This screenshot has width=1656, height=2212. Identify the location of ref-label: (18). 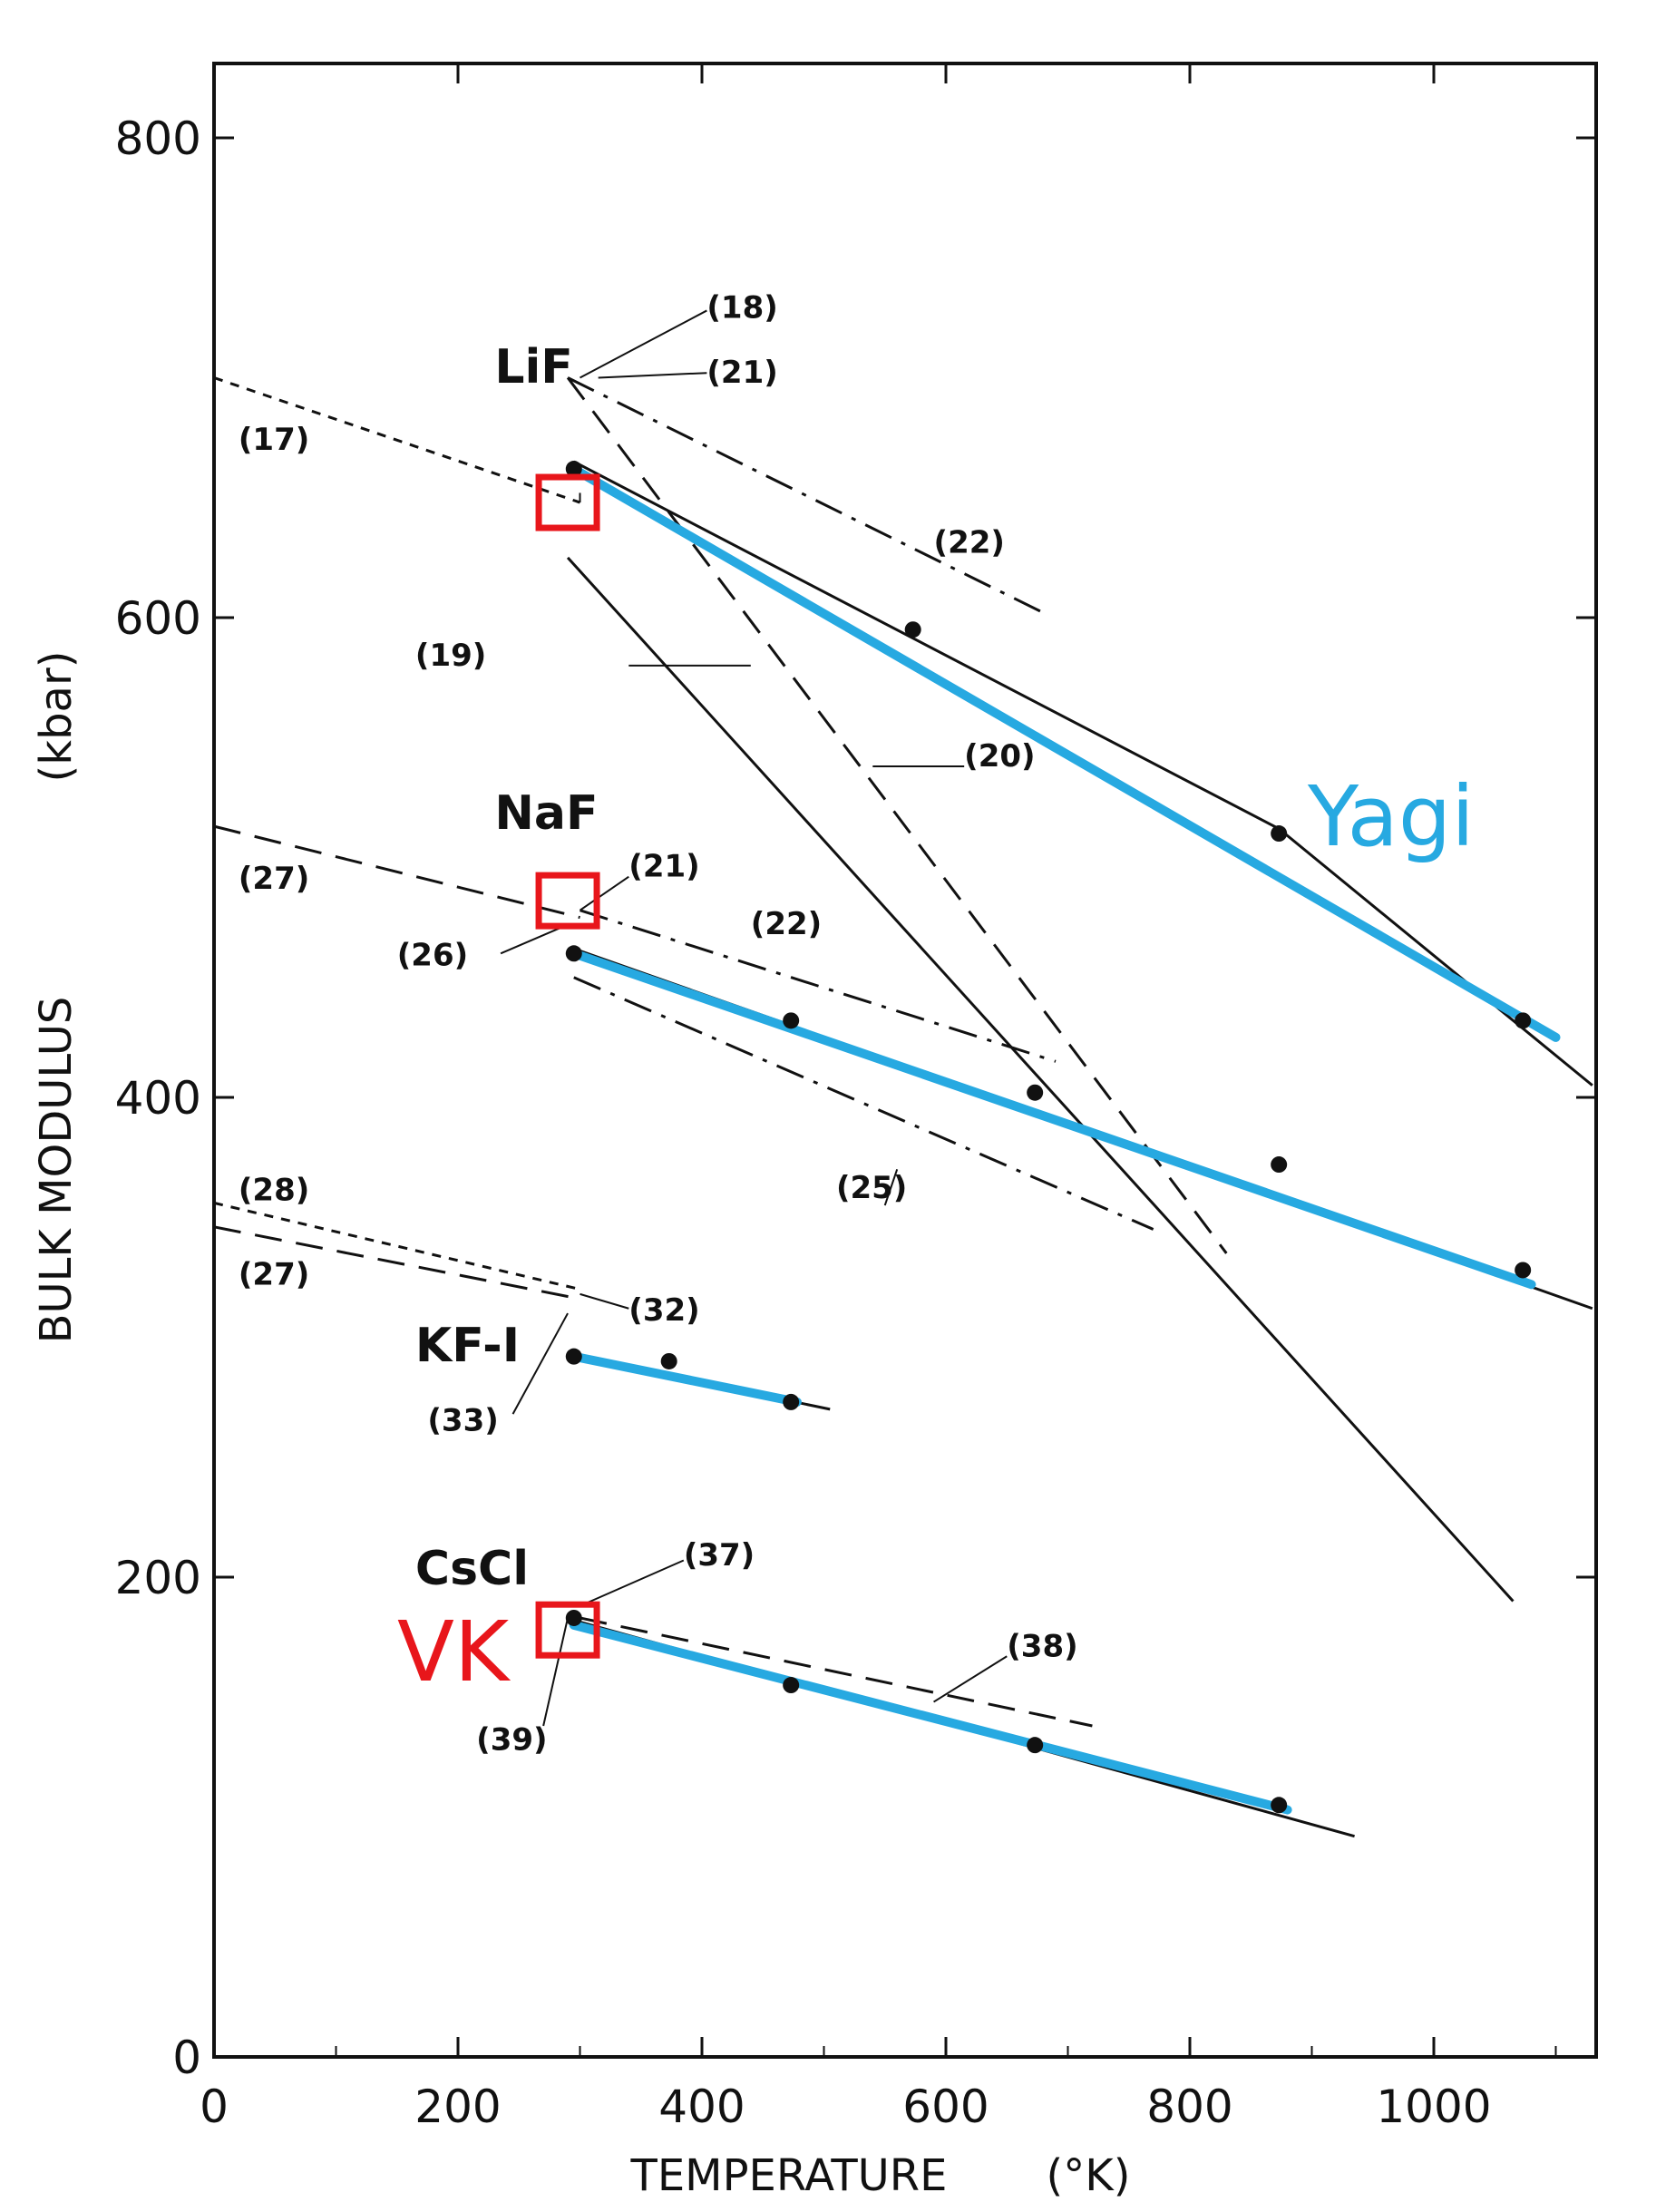
(741, 307).